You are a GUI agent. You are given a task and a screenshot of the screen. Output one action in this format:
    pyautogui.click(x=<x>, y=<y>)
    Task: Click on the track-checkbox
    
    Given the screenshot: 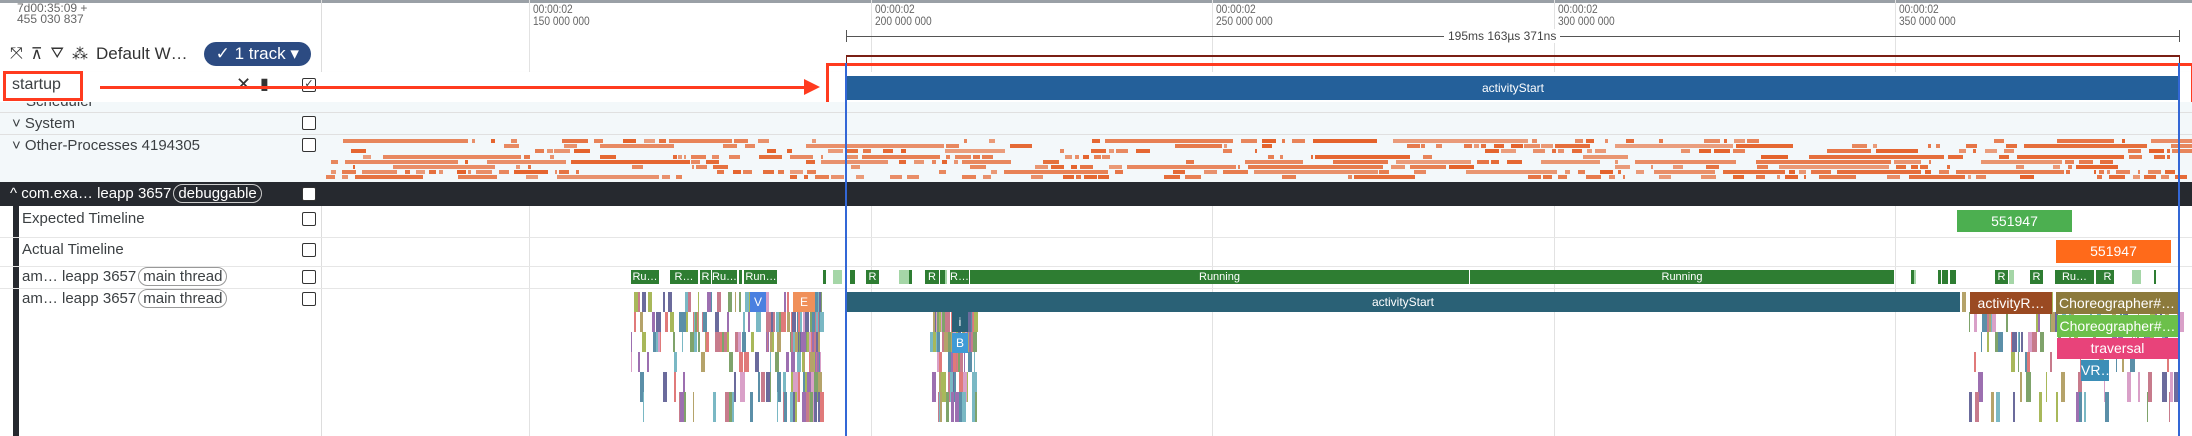 What is the action you would take?
    pyautogui.click(x=309, y=277)
    